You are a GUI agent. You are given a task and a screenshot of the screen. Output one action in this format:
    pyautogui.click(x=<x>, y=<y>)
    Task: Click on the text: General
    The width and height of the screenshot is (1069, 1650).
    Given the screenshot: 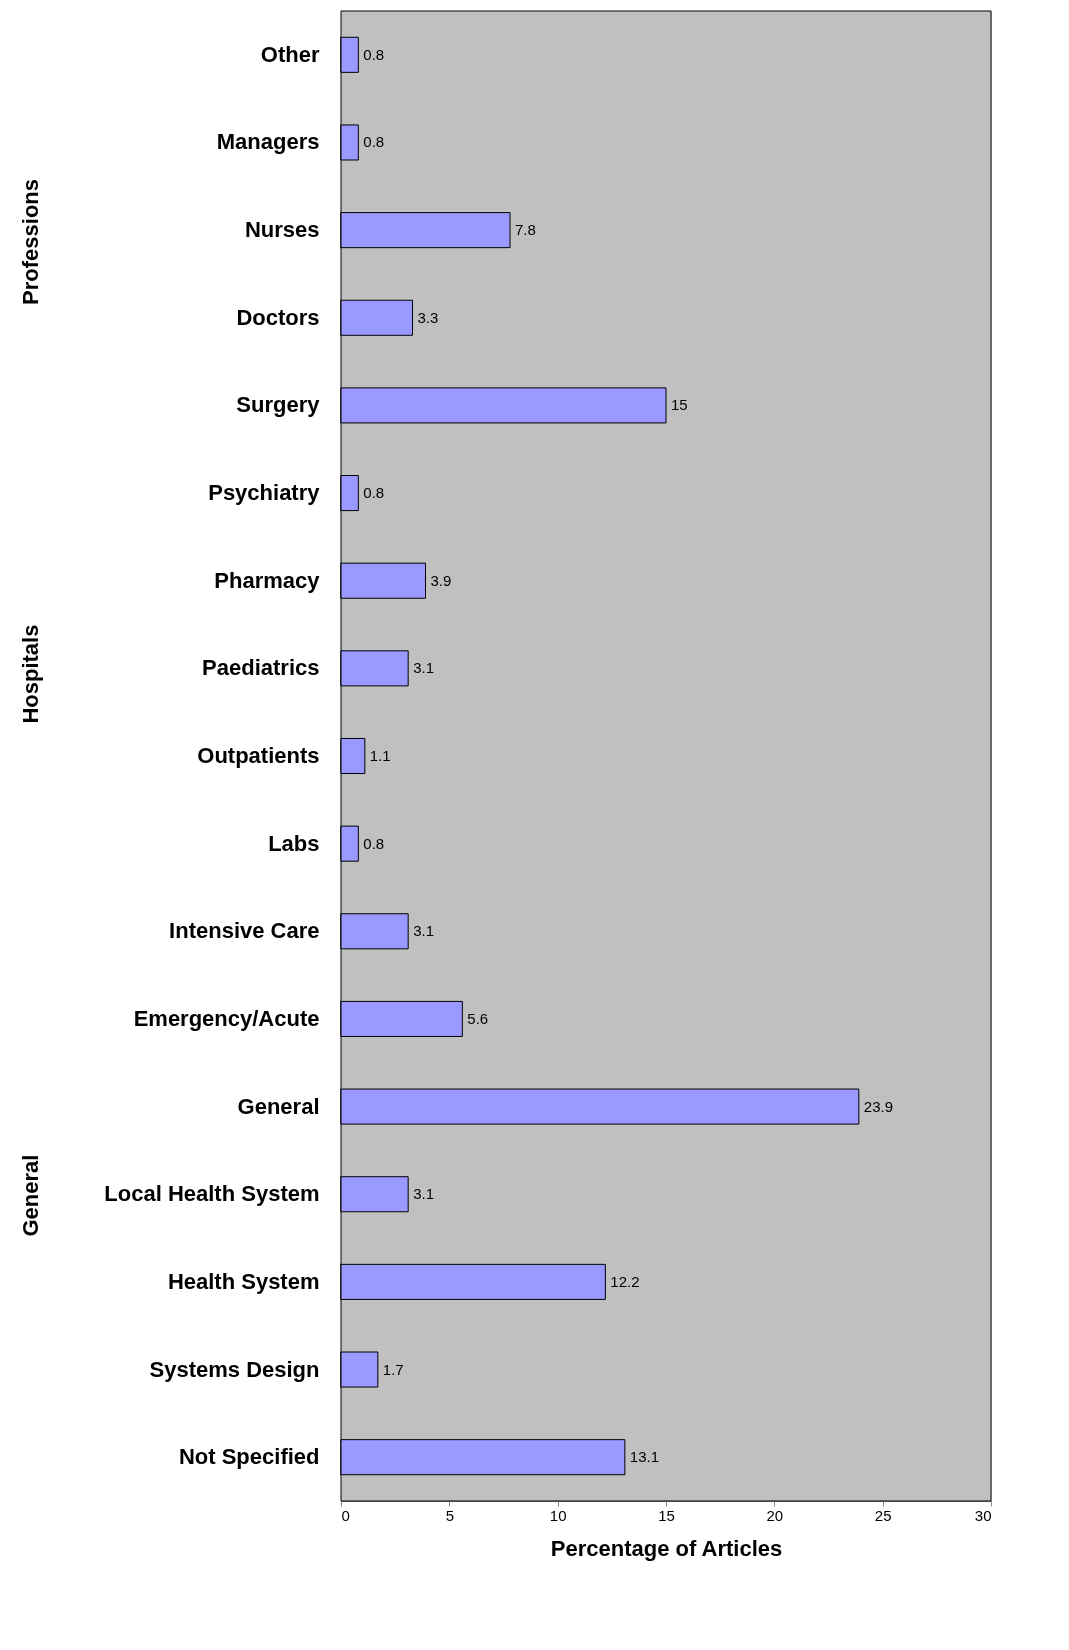 What is the action you would take?
    pyautogui.click(x=30, y=1195)
    